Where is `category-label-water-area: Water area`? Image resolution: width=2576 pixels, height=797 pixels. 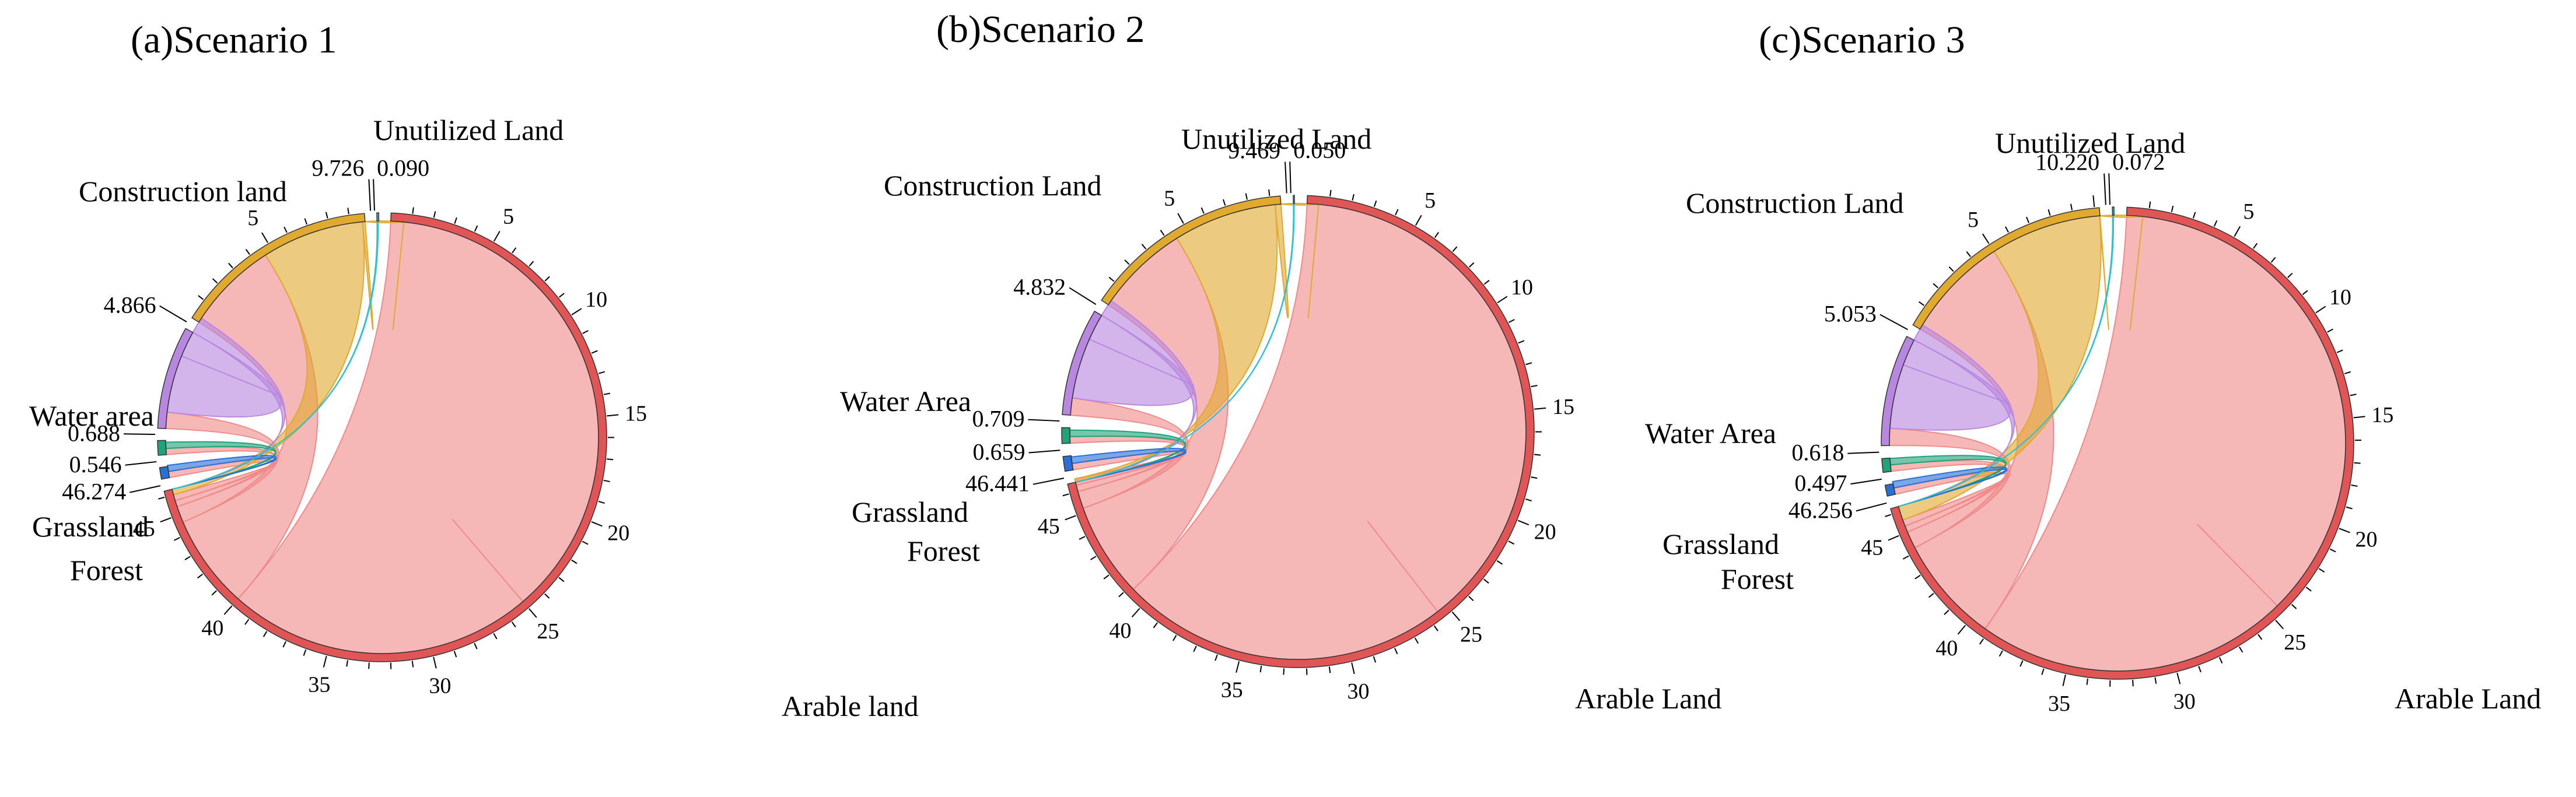 category-label-water-area: Water area is located at coordinates (92, 416).